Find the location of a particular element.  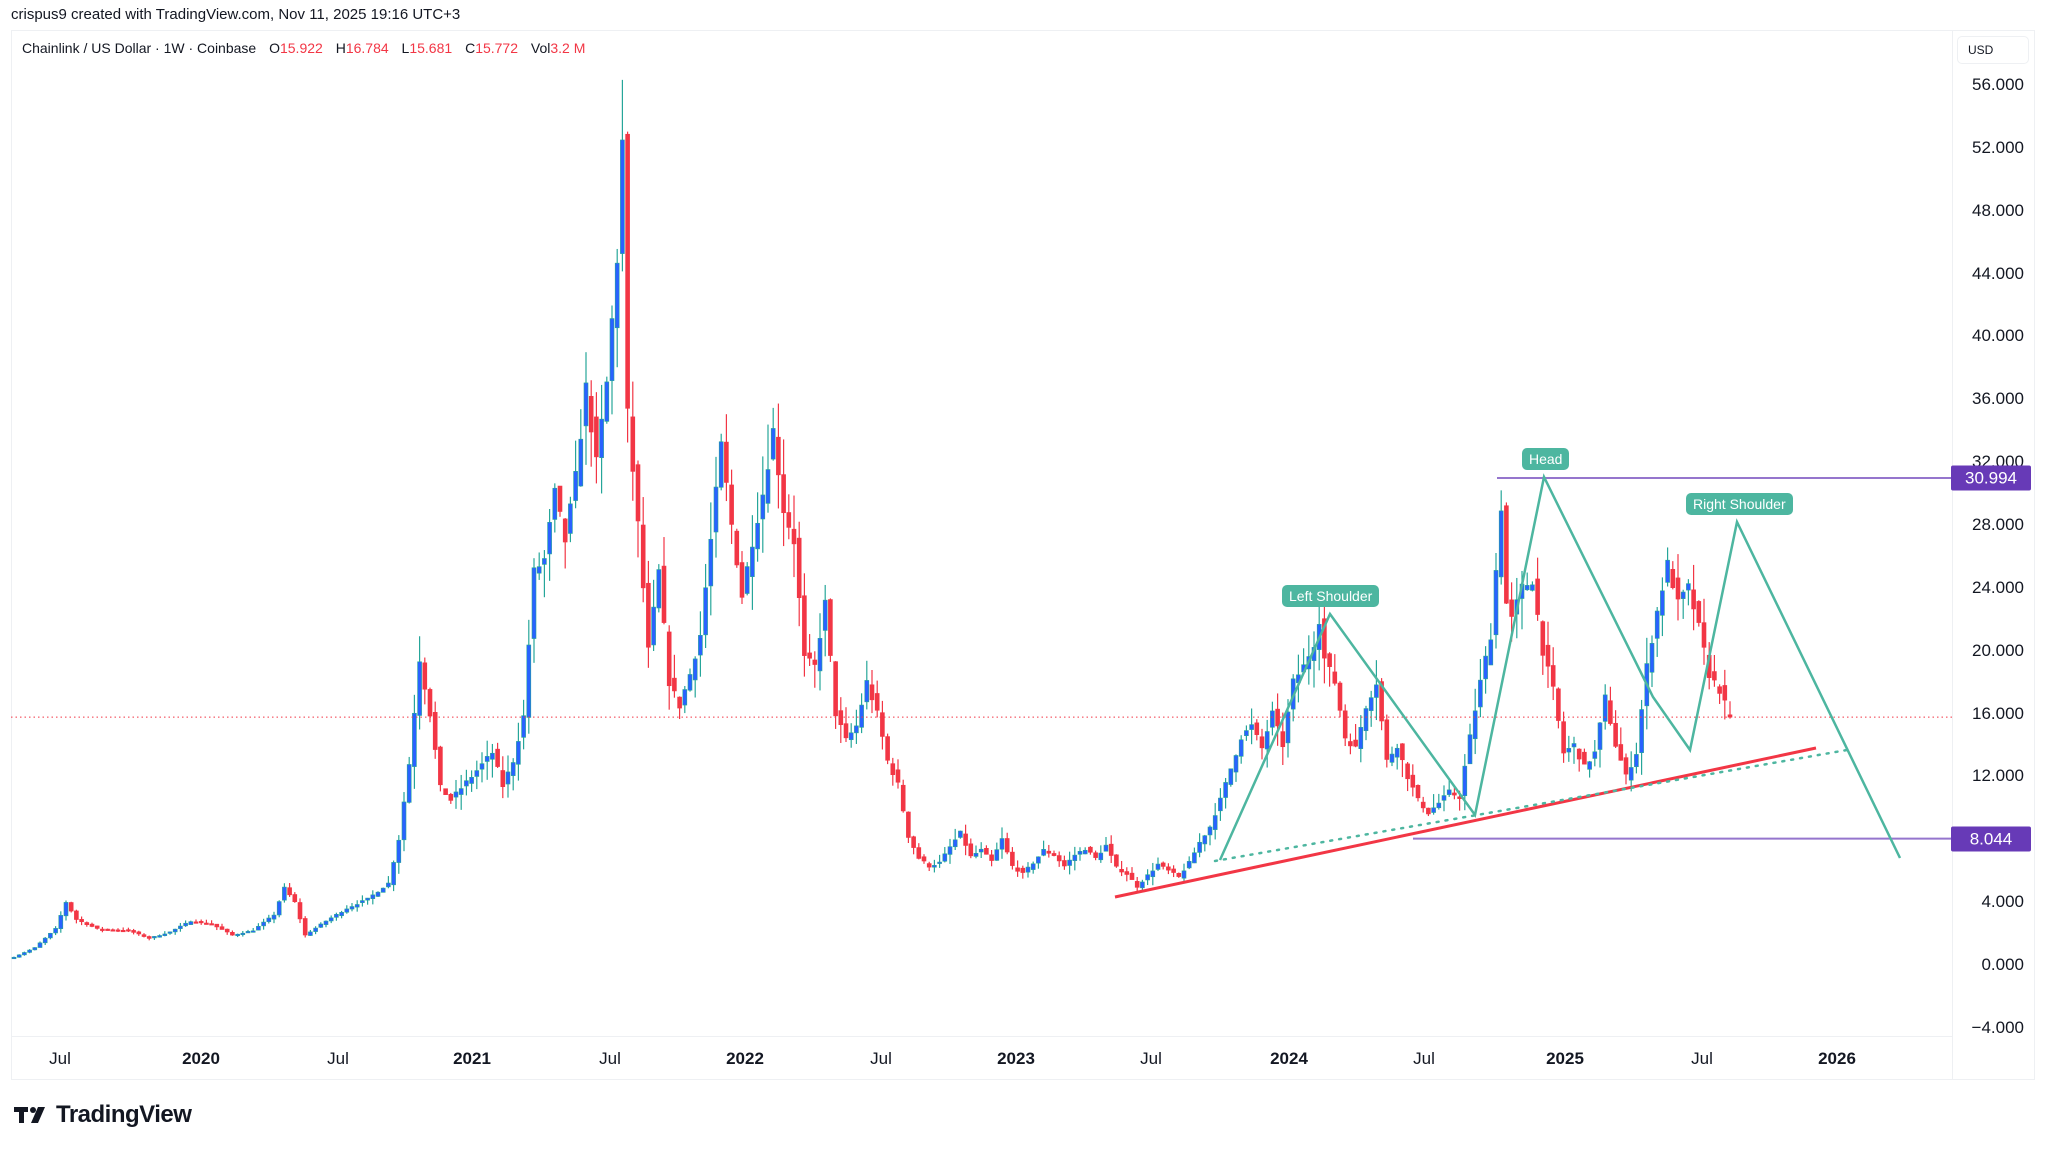

open-value: 15.922 is located at coordinates (301, 48).